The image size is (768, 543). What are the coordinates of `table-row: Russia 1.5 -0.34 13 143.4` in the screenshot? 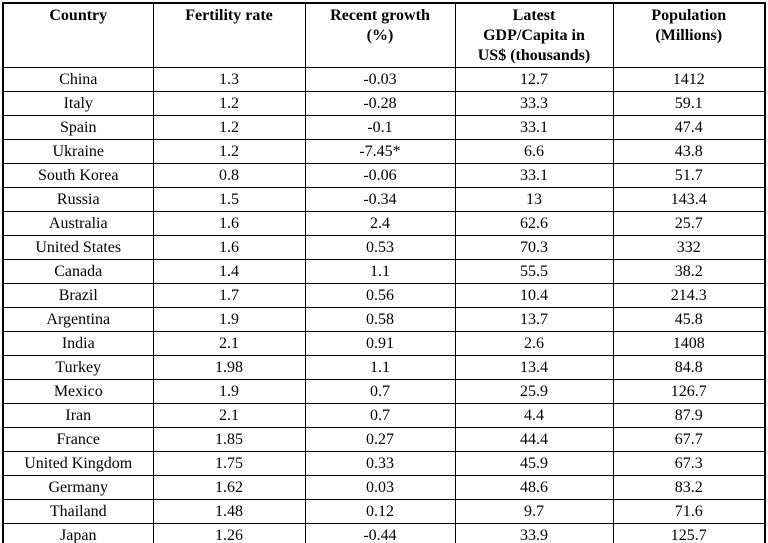 It's located at (384, 199).